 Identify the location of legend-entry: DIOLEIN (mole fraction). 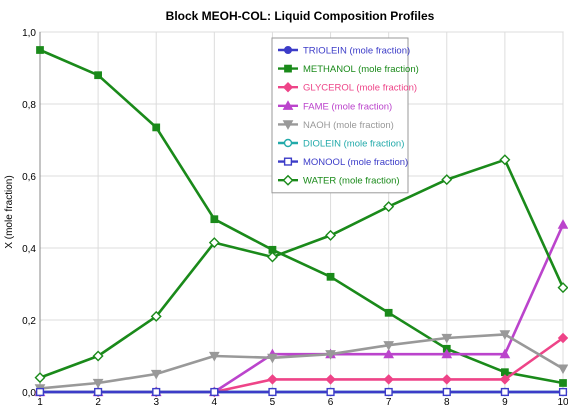
(341, 144).